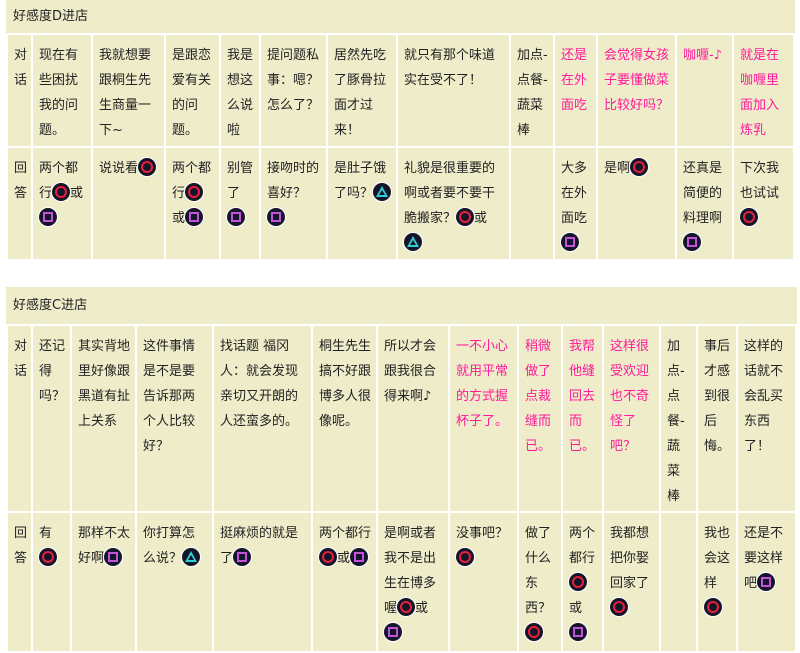  What do you see at coordinates (764, 396) in the screenshot?
I see `dialog-text: 这样的话就不会乱买东西了！` at bounding box center [764, 396].